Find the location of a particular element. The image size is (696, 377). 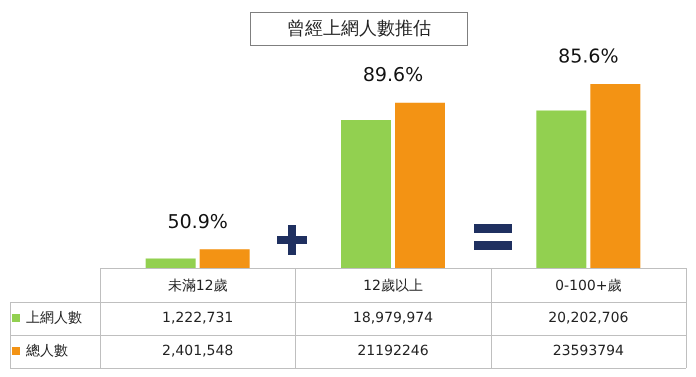

data-label: 2,401,548 is located at coordinates (197, 351).